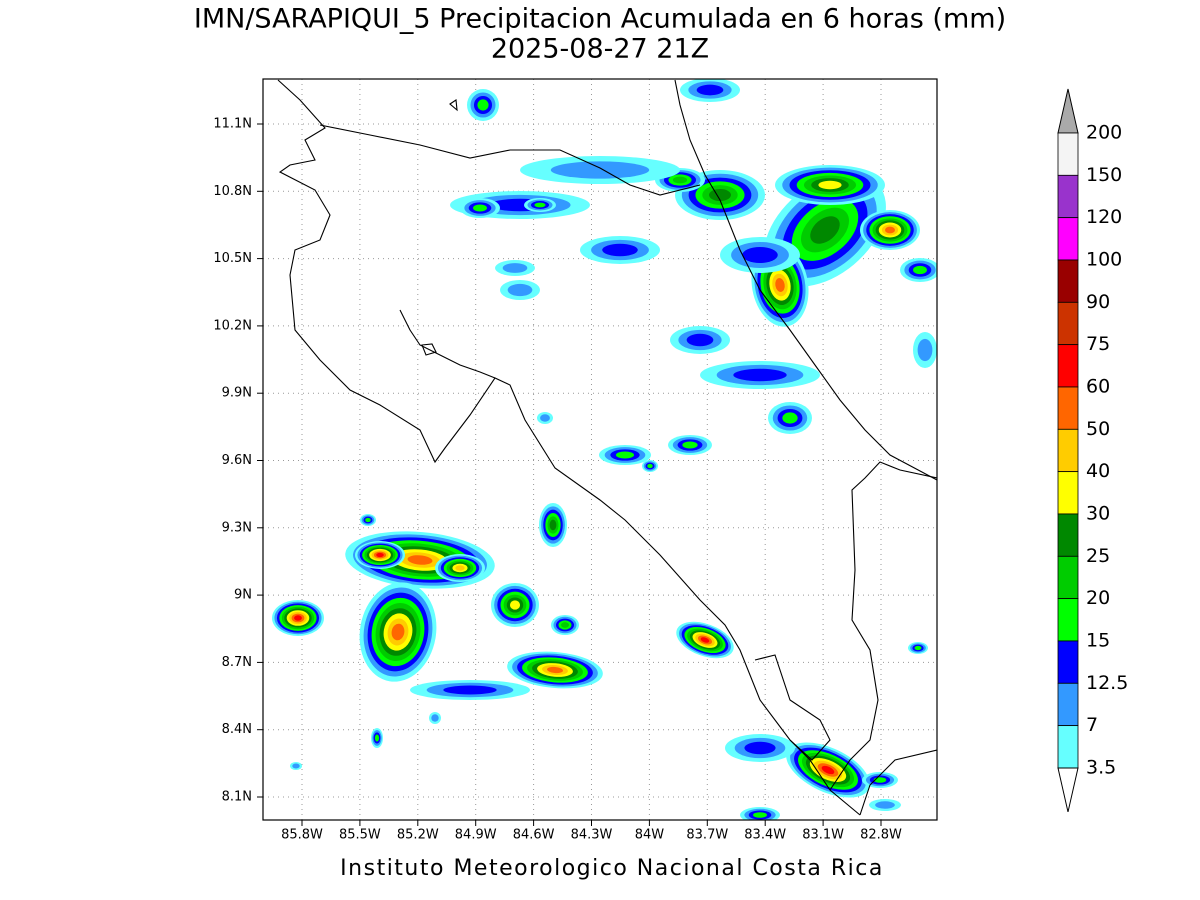  Describe the element at coordinates (1068, 111) in the screenshot. I see `over-arrow` at that location.